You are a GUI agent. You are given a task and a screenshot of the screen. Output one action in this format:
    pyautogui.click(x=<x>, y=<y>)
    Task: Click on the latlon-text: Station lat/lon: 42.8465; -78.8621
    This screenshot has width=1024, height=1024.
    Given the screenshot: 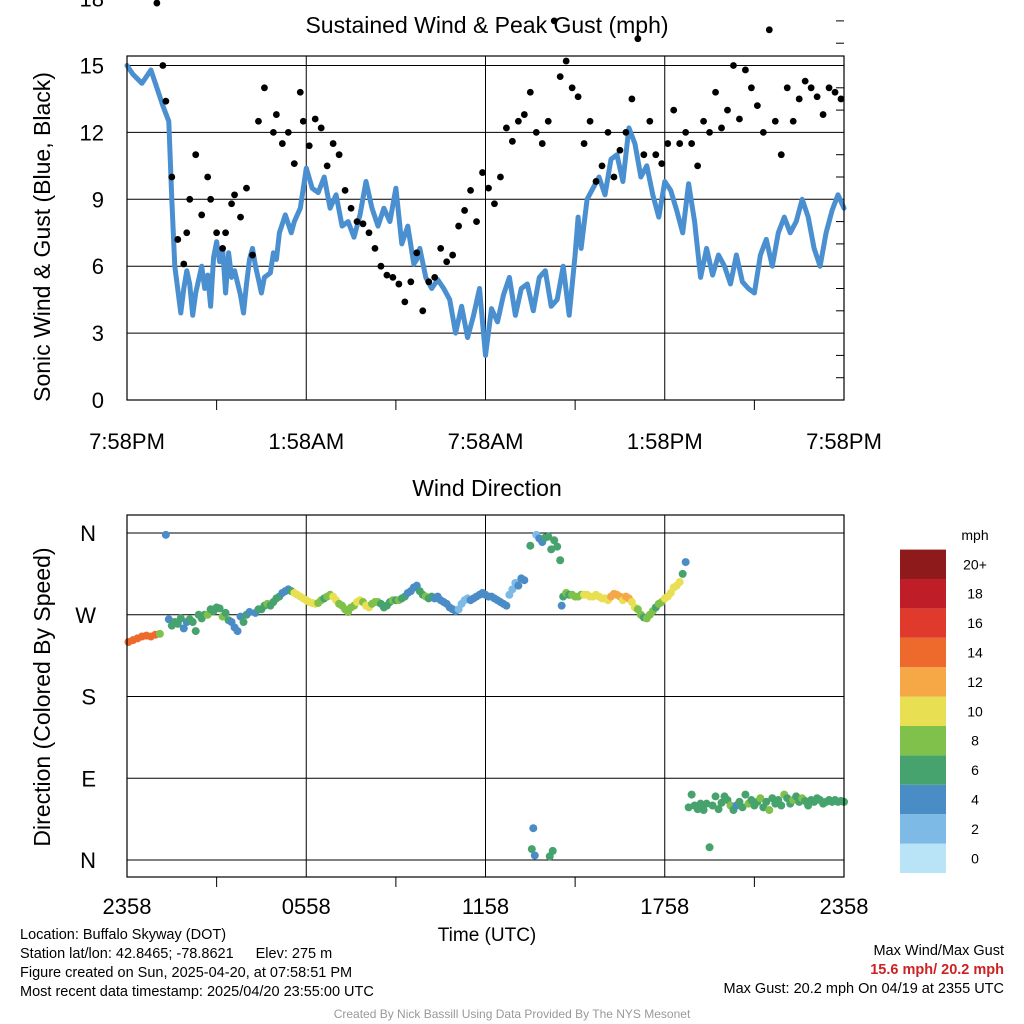 What is the action you would take?
    pyautogui.click(x=127, y=954)
    